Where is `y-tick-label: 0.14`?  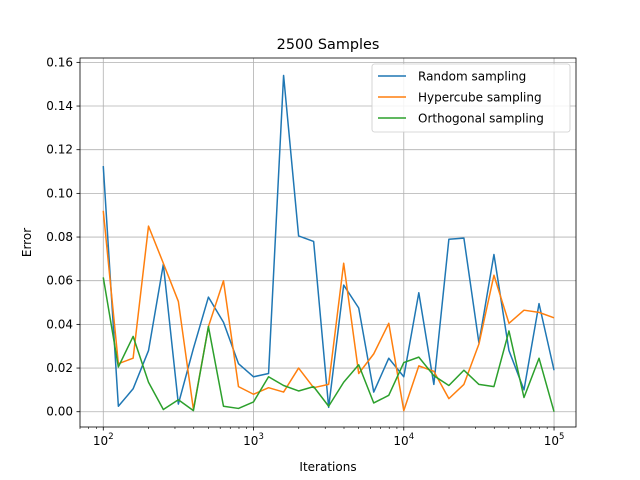
y-tick-label: 0.14 is located at coordinates (59, 106).